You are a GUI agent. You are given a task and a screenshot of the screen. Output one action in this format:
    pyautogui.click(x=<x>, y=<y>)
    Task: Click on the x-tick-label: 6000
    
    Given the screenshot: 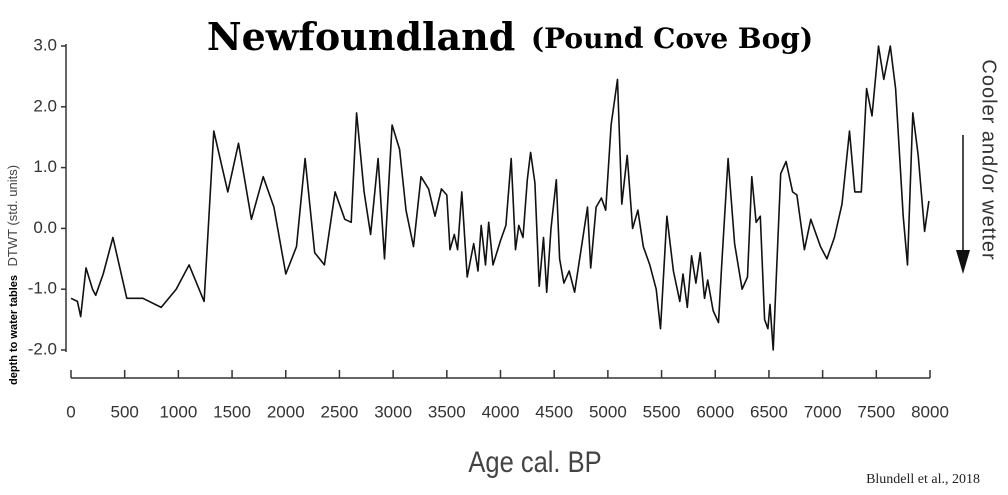 What is the action you would take?
    pyautogui.click(x=715, y=411)
    